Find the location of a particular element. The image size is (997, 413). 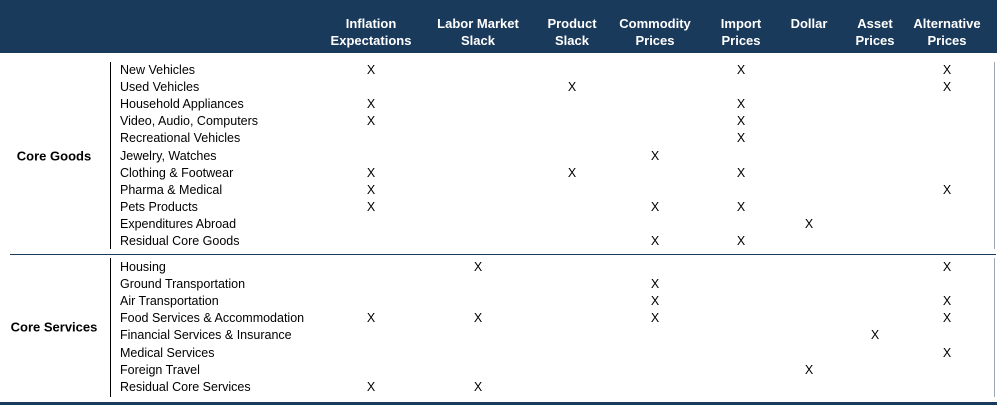

group-label: Core Goods is located at coordinates (54, 156).